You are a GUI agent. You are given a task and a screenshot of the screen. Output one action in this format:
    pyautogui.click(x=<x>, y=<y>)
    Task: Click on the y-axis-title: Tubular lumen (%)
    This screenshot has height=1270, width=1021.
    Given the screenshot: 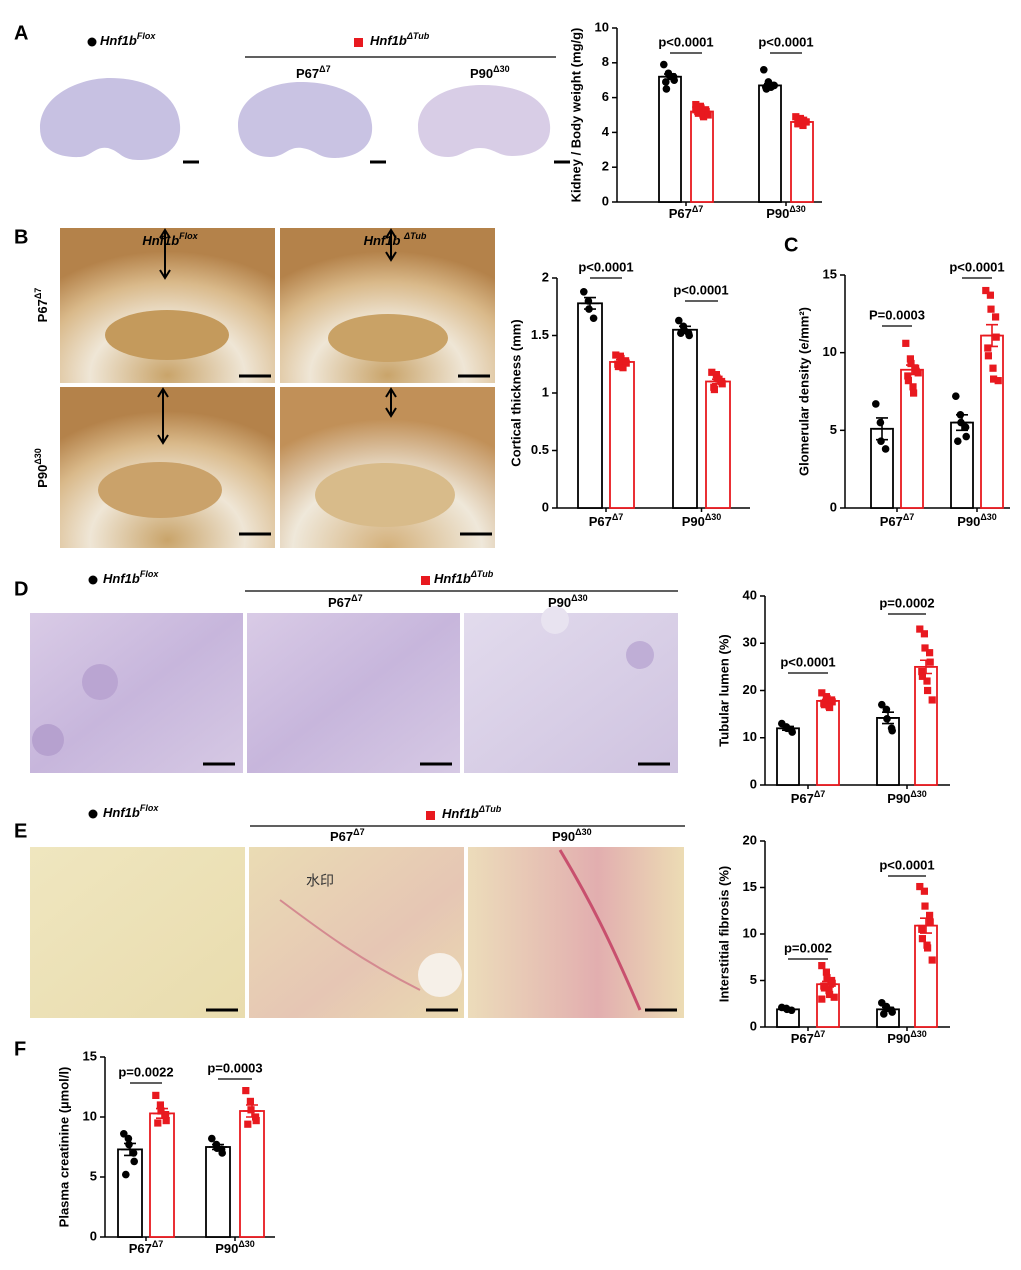 What is the action you would take?
    pyautogui.click(x=723, y=690)
    